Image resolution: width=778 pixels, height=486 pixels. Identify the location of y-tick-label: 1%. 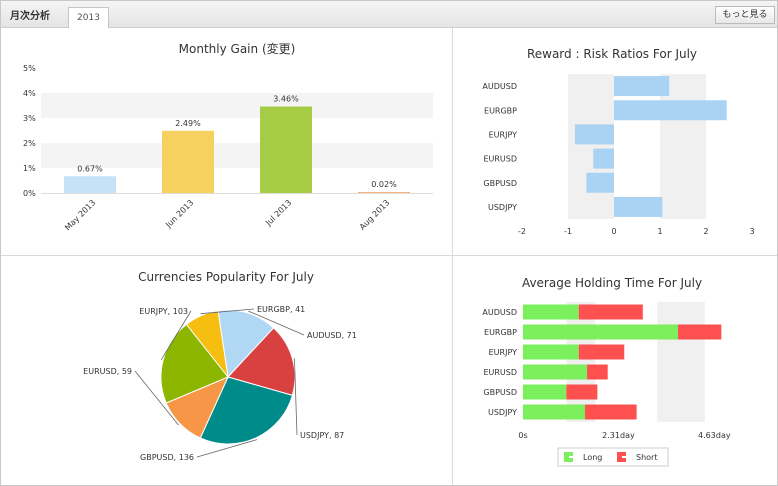
(29, 168).